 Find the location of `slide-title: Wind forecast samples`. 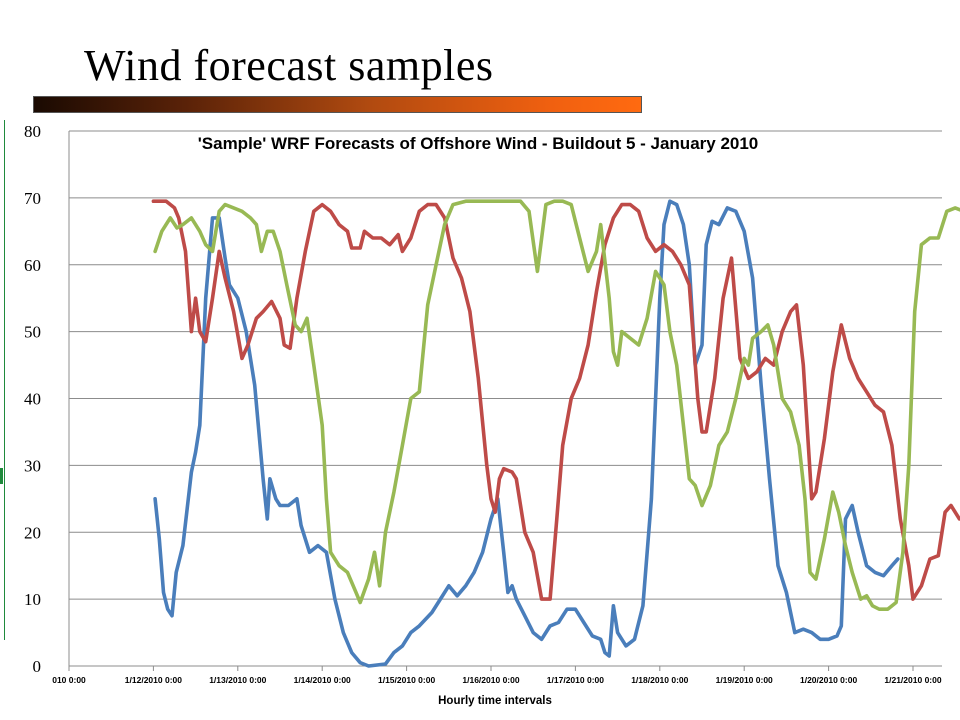

slide-title: Wind forecast samples is located at coordinates (289, 65).